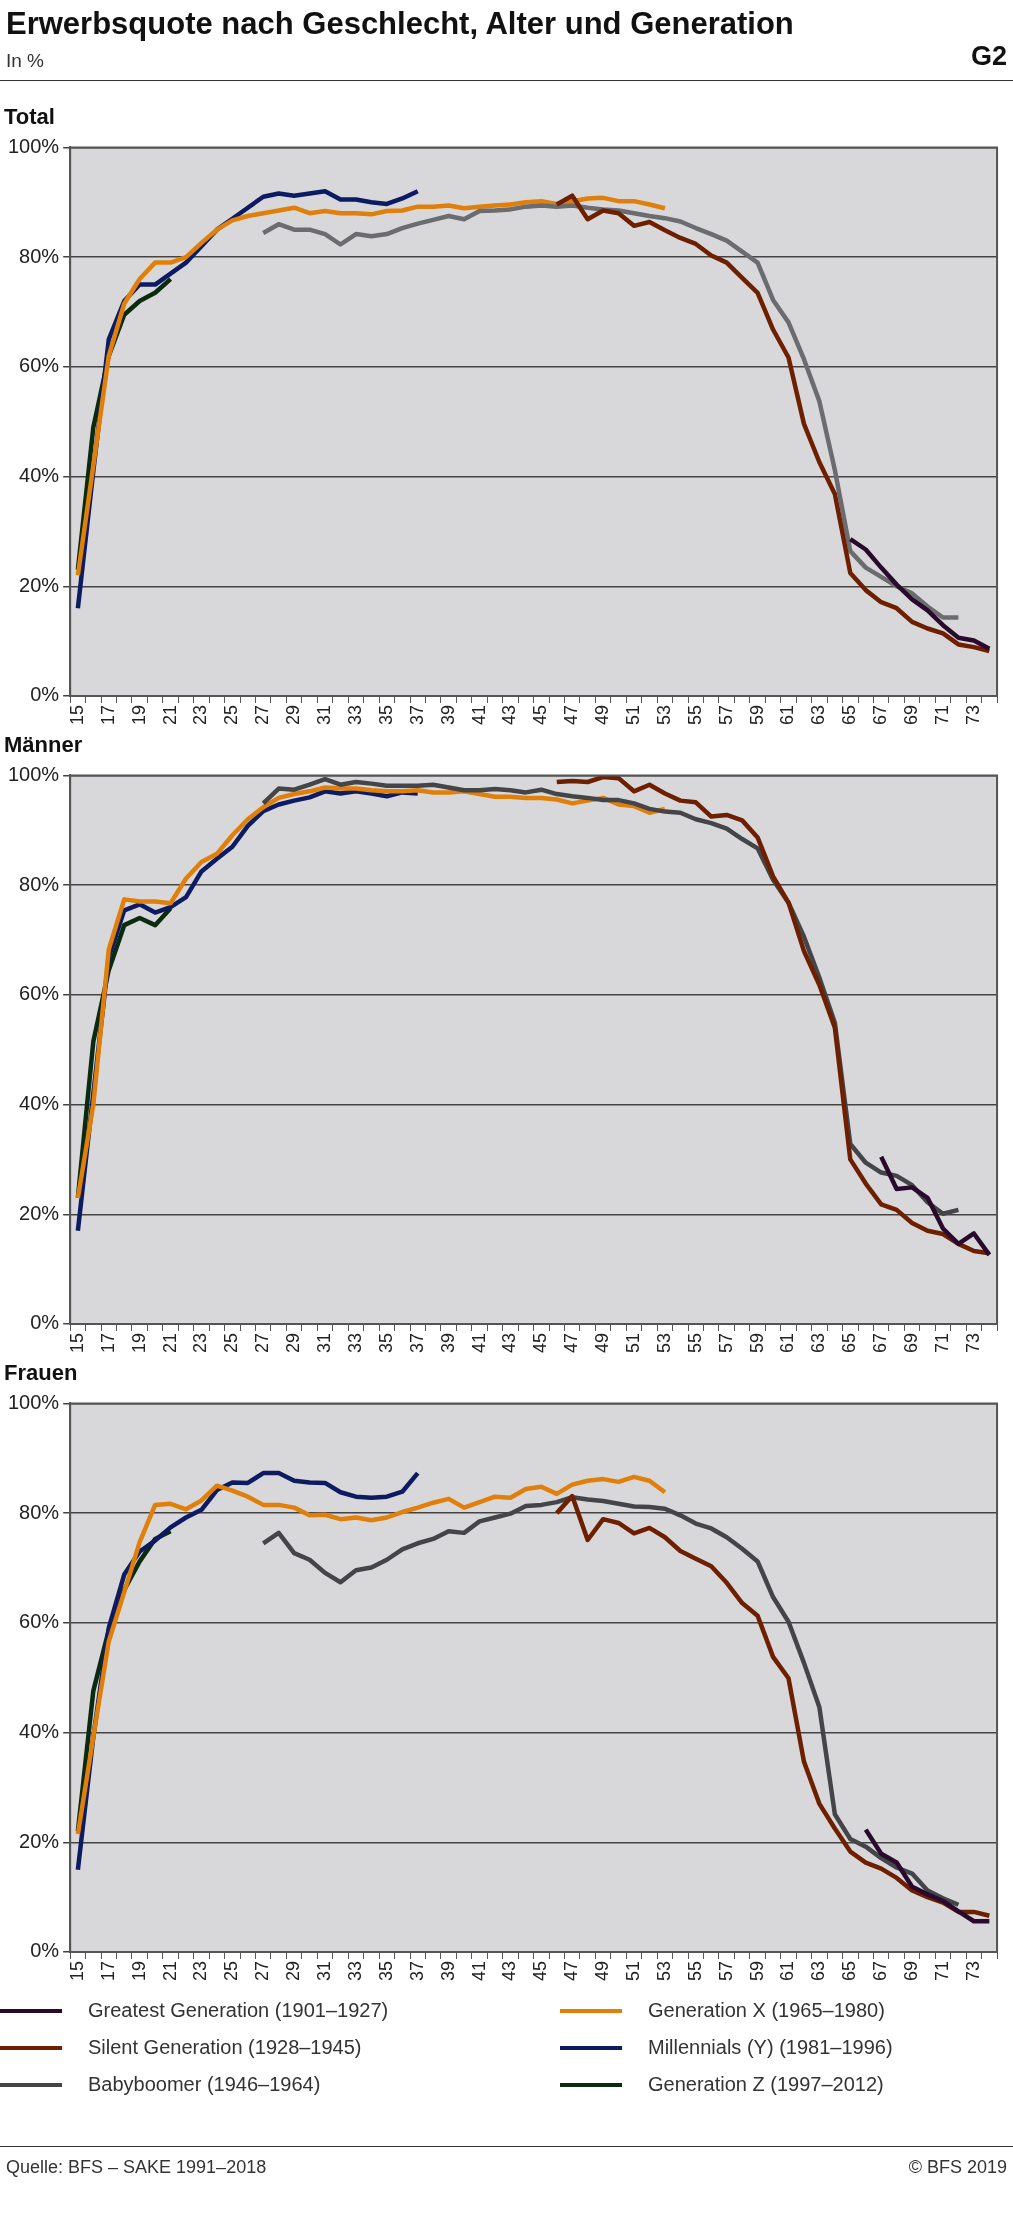 This screenshot has width=1013, height=2240. What do you see at coordinates (43, 745) in the screenshot?
I see `chart-title: Männer` at bounding box center [43, 745].